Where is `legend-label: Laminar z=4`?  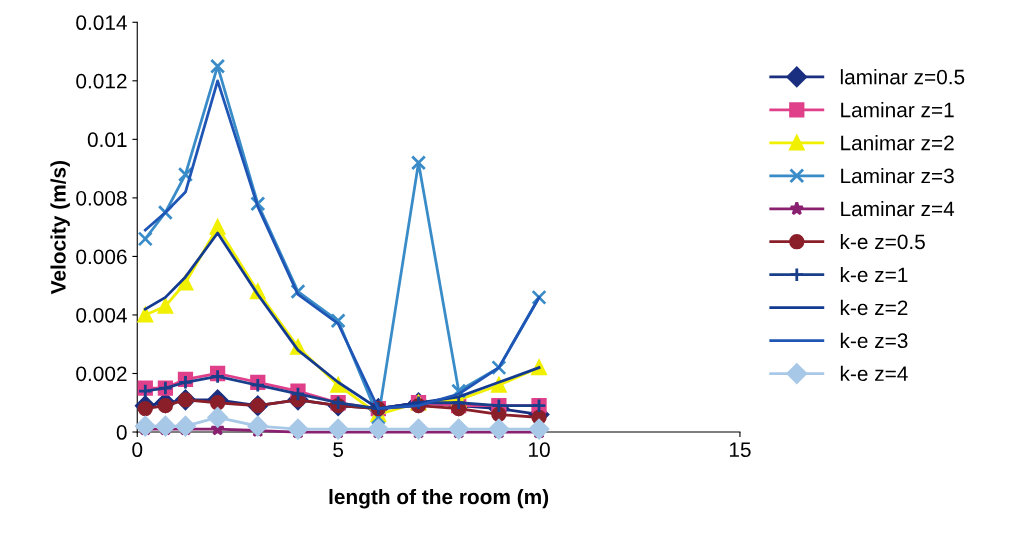
legend-label: Laminar z=4 is located at coordinates (898, 208).